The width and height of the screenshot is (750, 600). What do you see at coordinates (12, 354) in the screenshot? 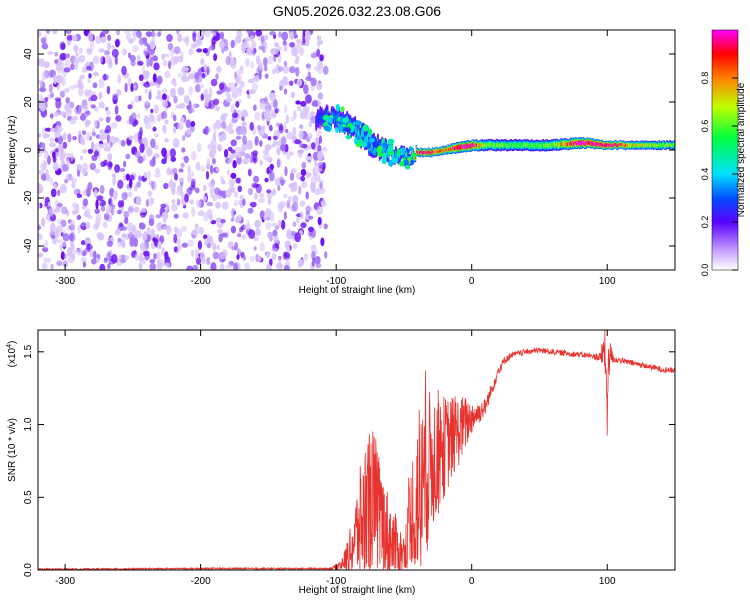
I see `svg-text: (x104)` at bounding box center [12, 354].